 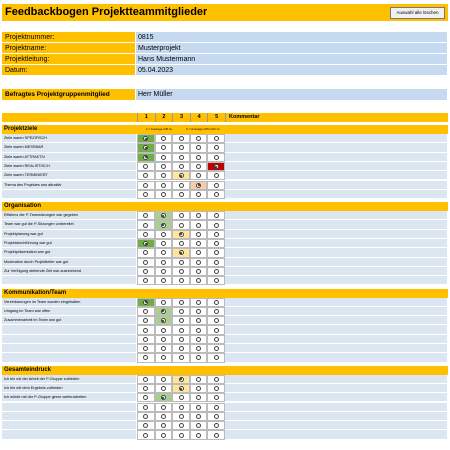 What do you see at coordinates (69, 166) in the screenshot?
I see `item-label: Ziele waren REALISTISCH` at bounding box center [69, 166].